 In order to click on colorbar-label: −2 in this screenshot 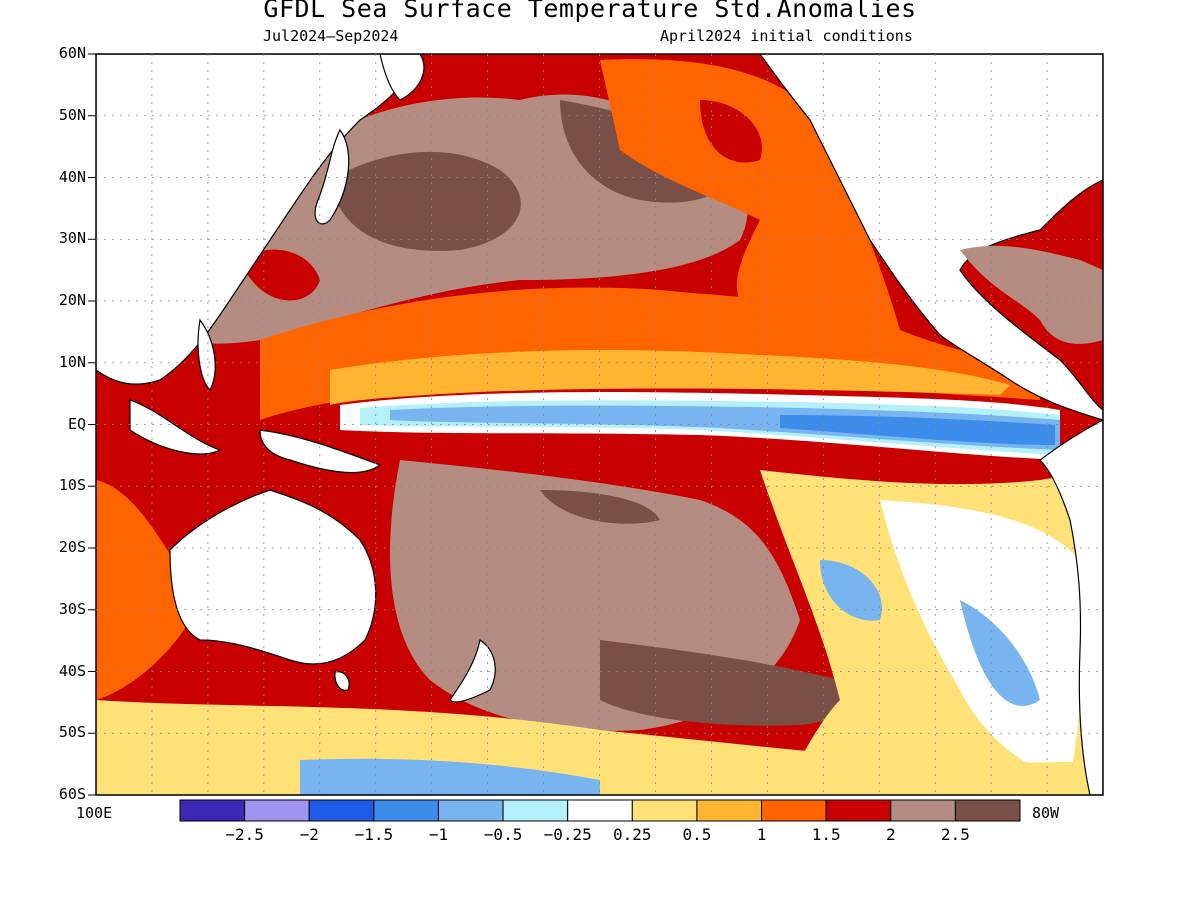, I will do `click(309, 834)`.